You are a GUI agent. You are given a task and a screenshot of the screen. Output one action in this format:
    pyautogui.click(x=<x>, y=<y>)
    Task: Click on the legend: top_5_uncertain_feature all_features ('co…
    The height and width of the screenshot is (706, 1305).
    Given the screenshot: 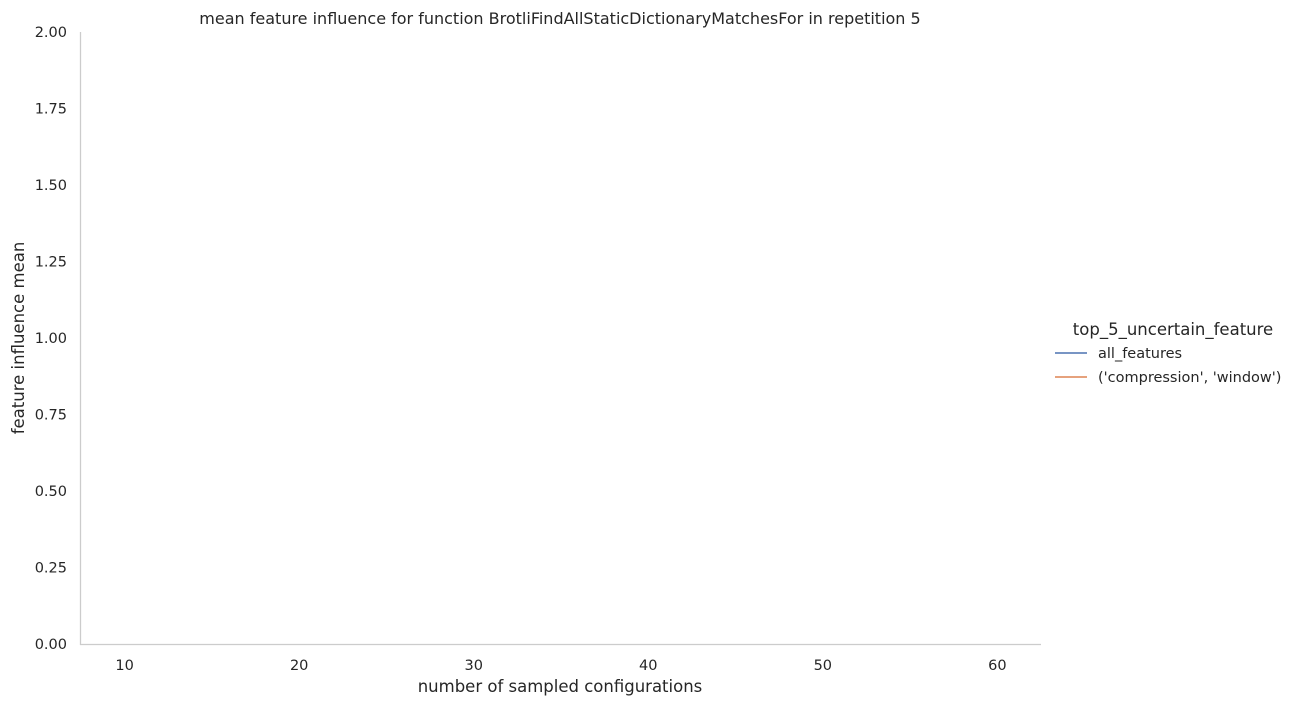 What is the action you would take?
    pyautogui.click(x=1168, y=353)
    